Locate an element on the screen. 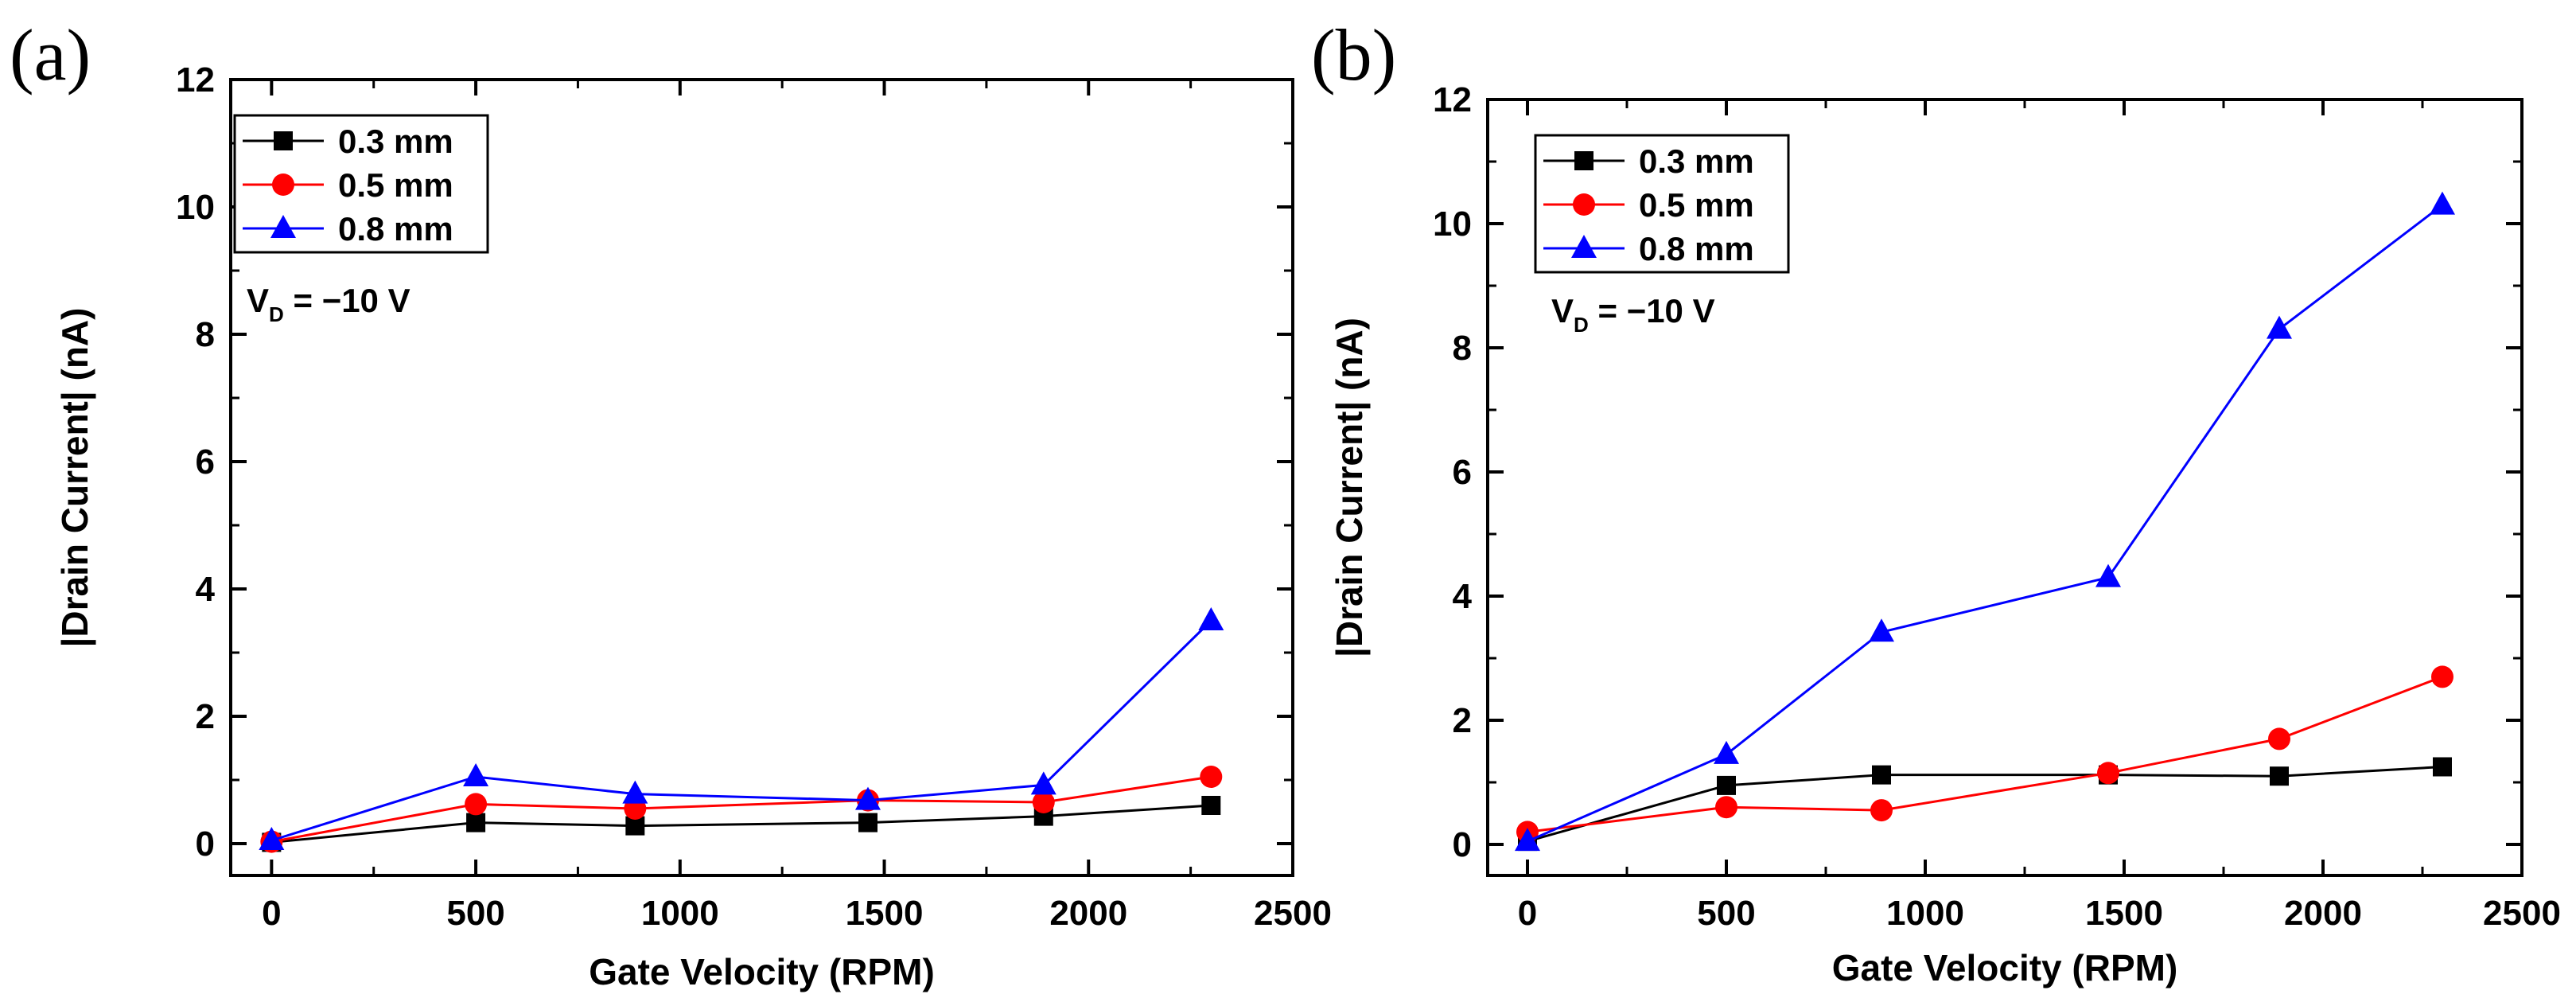 The image size is (2576, 1002). panel-label: (b) is located at coordinates (1354, 55).